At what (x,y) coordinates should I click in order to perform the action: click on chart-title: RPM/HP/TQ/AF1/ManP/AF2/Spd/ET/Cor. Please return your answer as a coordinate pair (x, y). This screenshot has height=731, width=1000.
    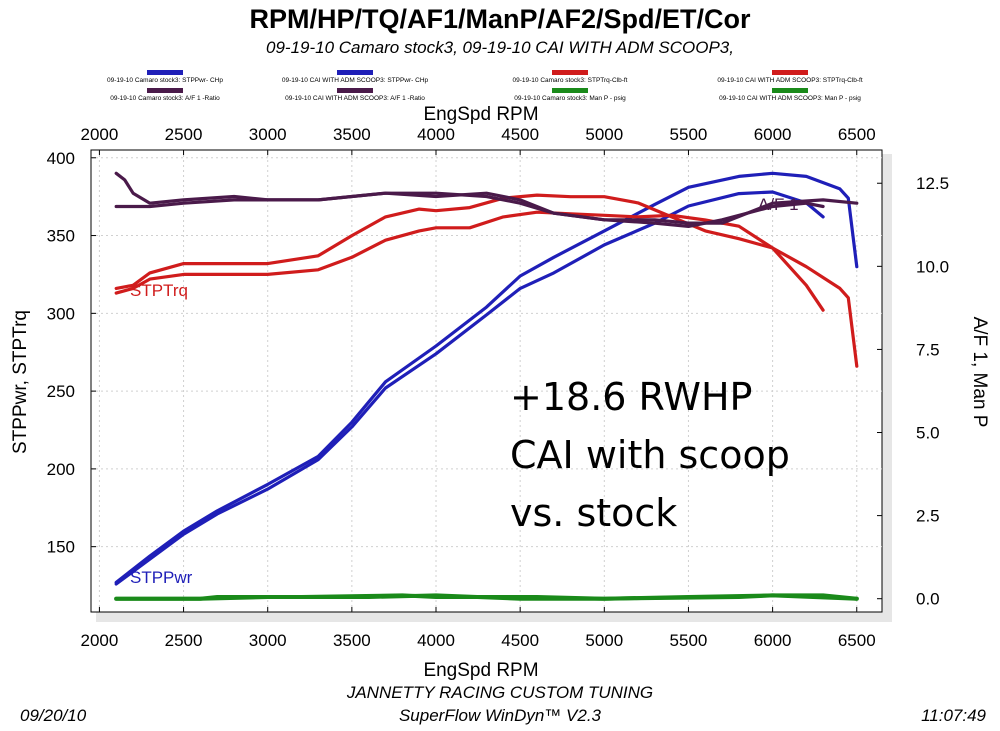
    Looking at the image, I should click on (500, 19).